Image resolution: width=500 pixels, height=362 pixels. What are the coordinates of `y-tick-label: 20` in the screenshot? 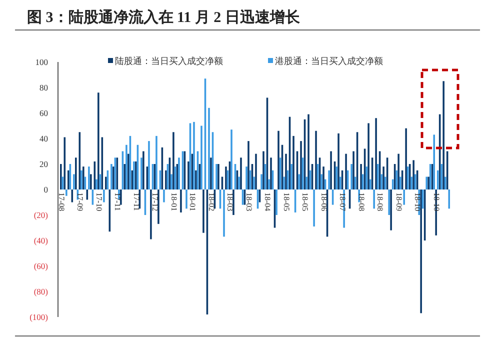 It's located at (44, 164).